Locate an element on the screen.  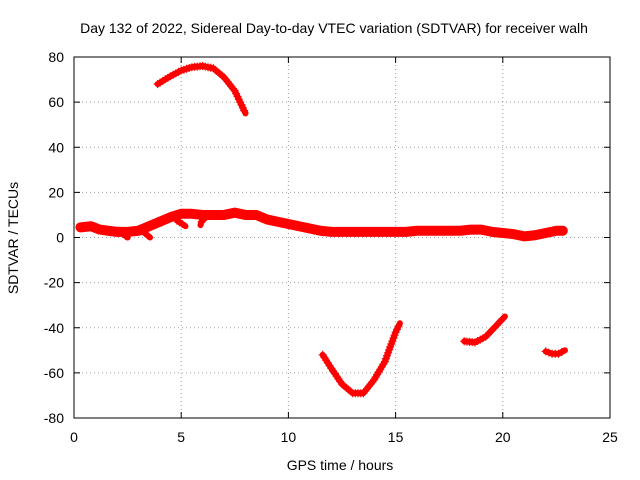
series-trace is located at coordinates (181, 223).